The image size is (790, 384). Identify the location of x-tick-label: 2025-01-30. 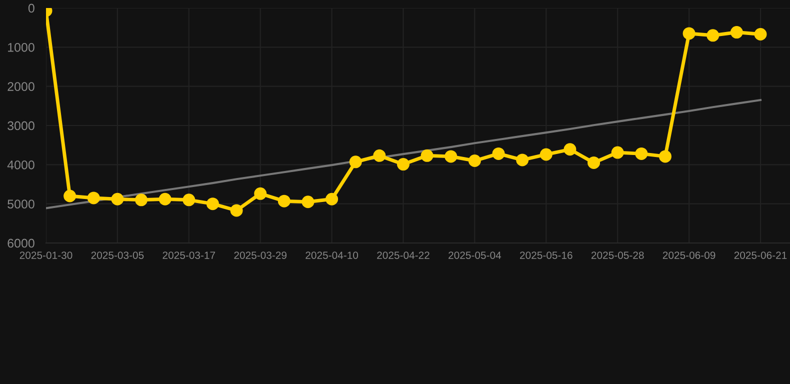
(46, 255).